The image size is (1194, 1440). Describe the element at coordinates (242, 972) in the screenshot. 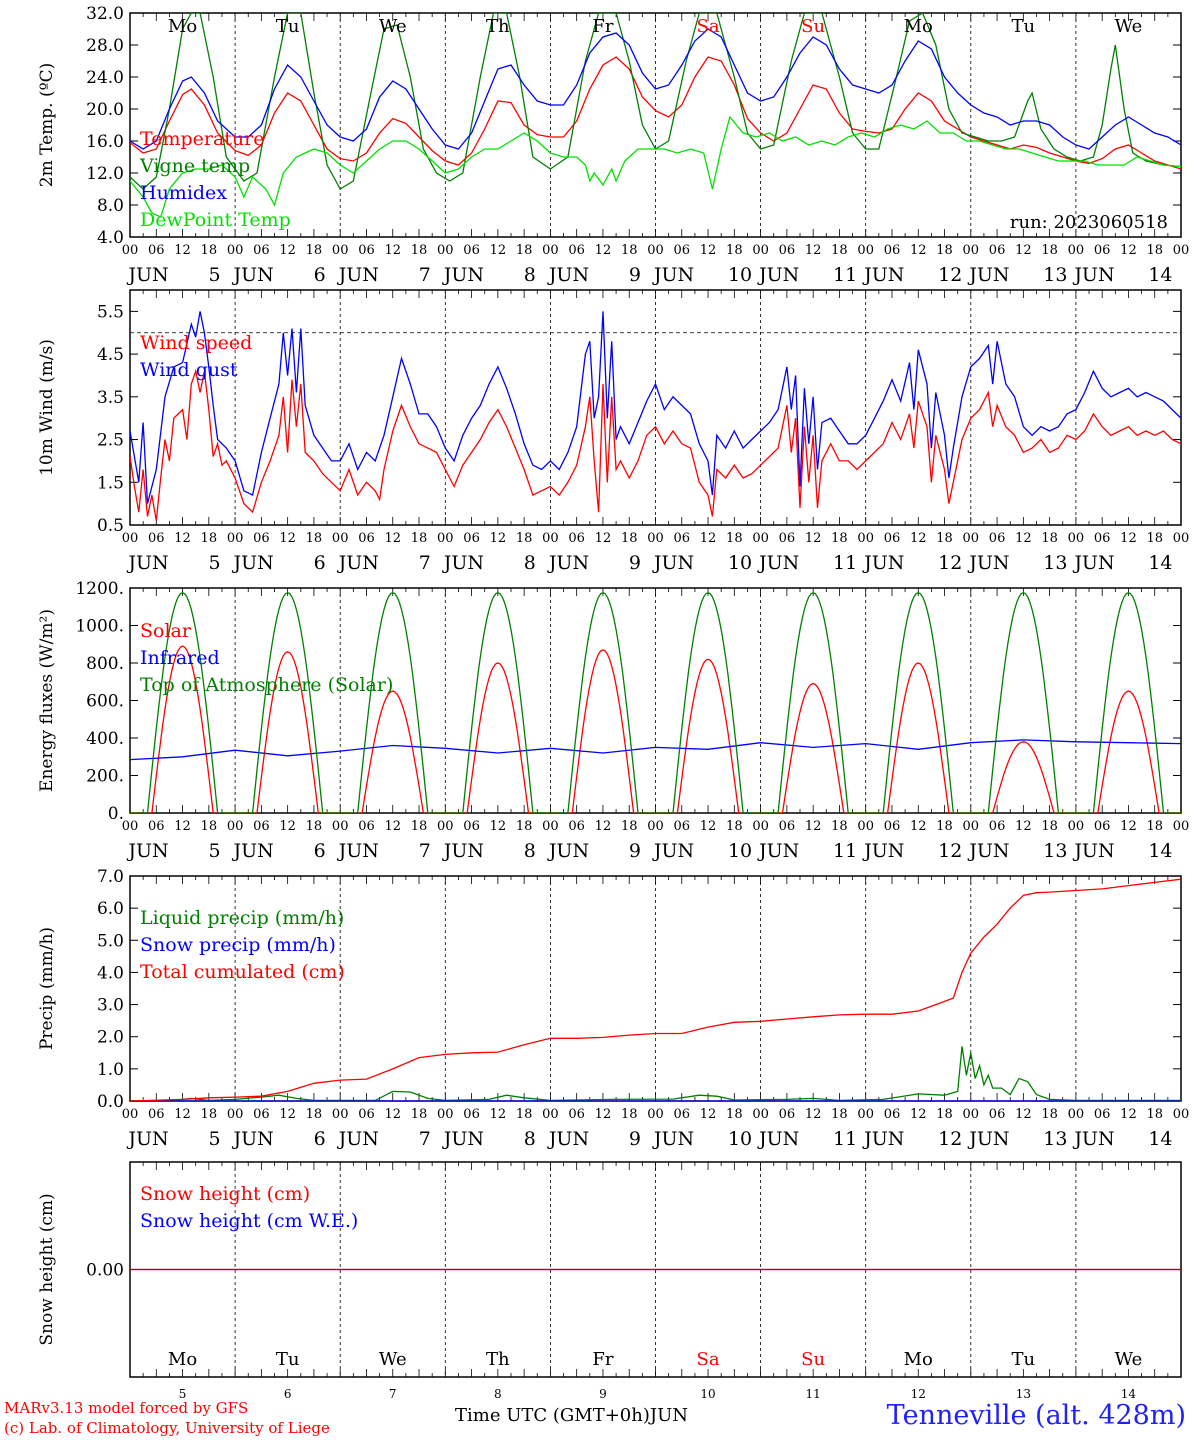

I see `legend-entry: Total cumulated (cm)` at that location.